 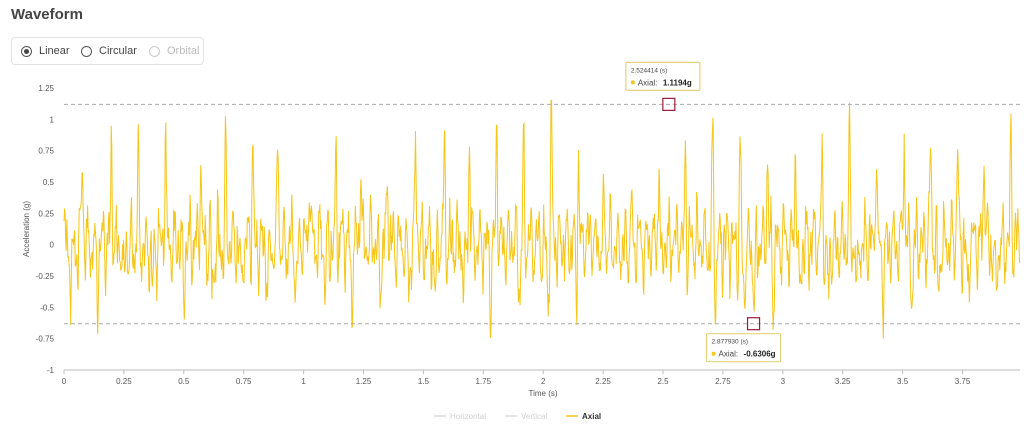 What do you see at coordinates (47, 14) in the screenshot?
I see `page-title: Waveform` at bounding box center [47, 14].